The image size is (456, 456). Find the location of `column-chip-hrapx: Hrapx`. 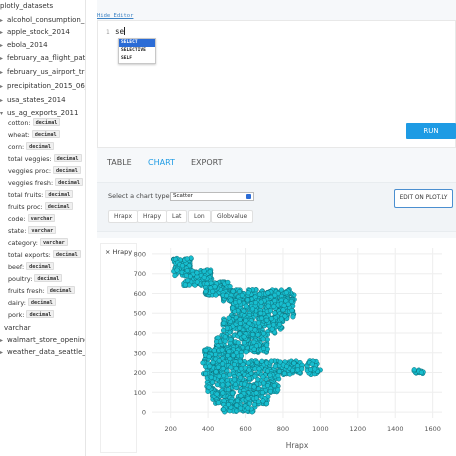

column-chip-hrapx: Hrapx is located at coordinates (123, 216).